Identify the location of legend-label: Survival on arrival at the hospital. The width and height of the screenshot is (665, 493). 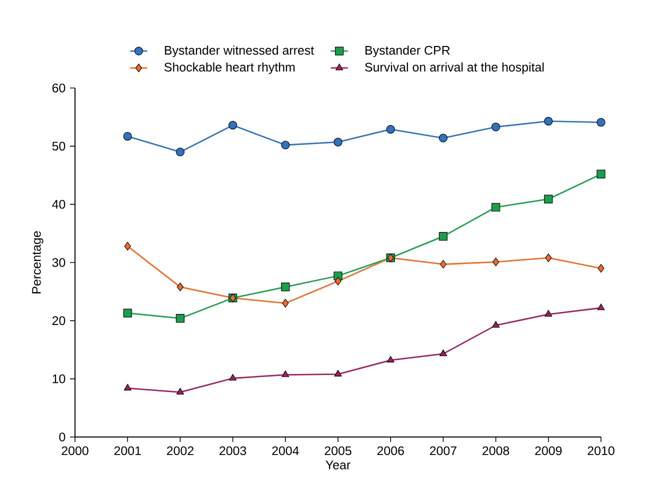
(454, 68).